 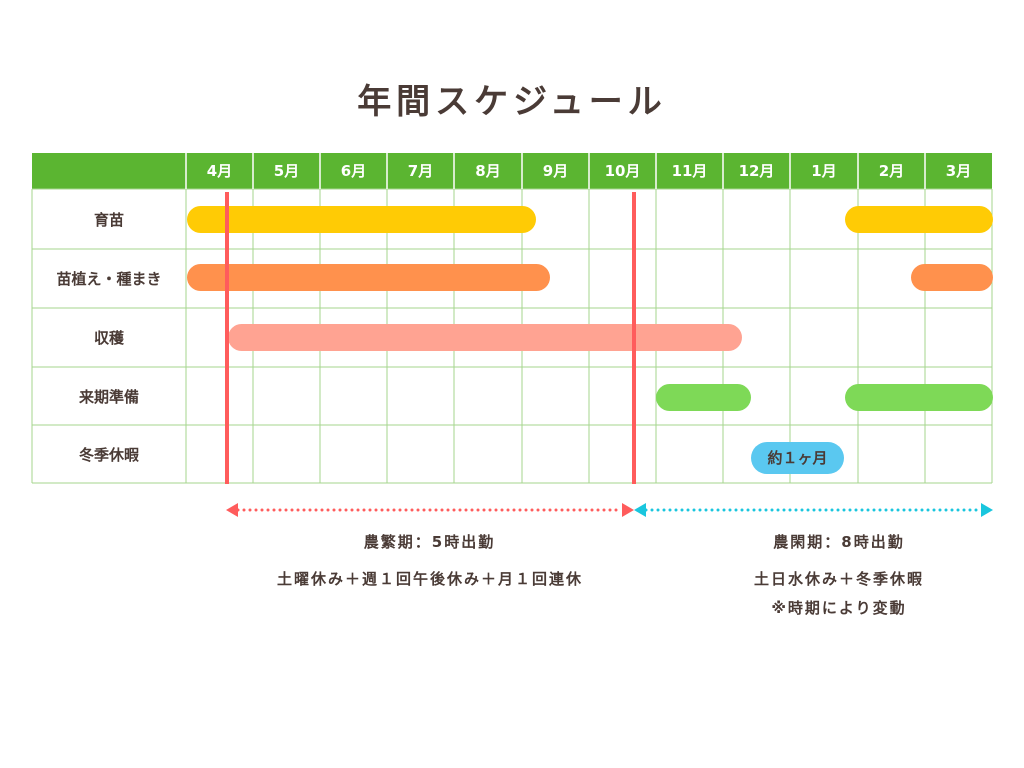 I want to click on off-period-note: ※時期により変動, so click(x=839, y=608).